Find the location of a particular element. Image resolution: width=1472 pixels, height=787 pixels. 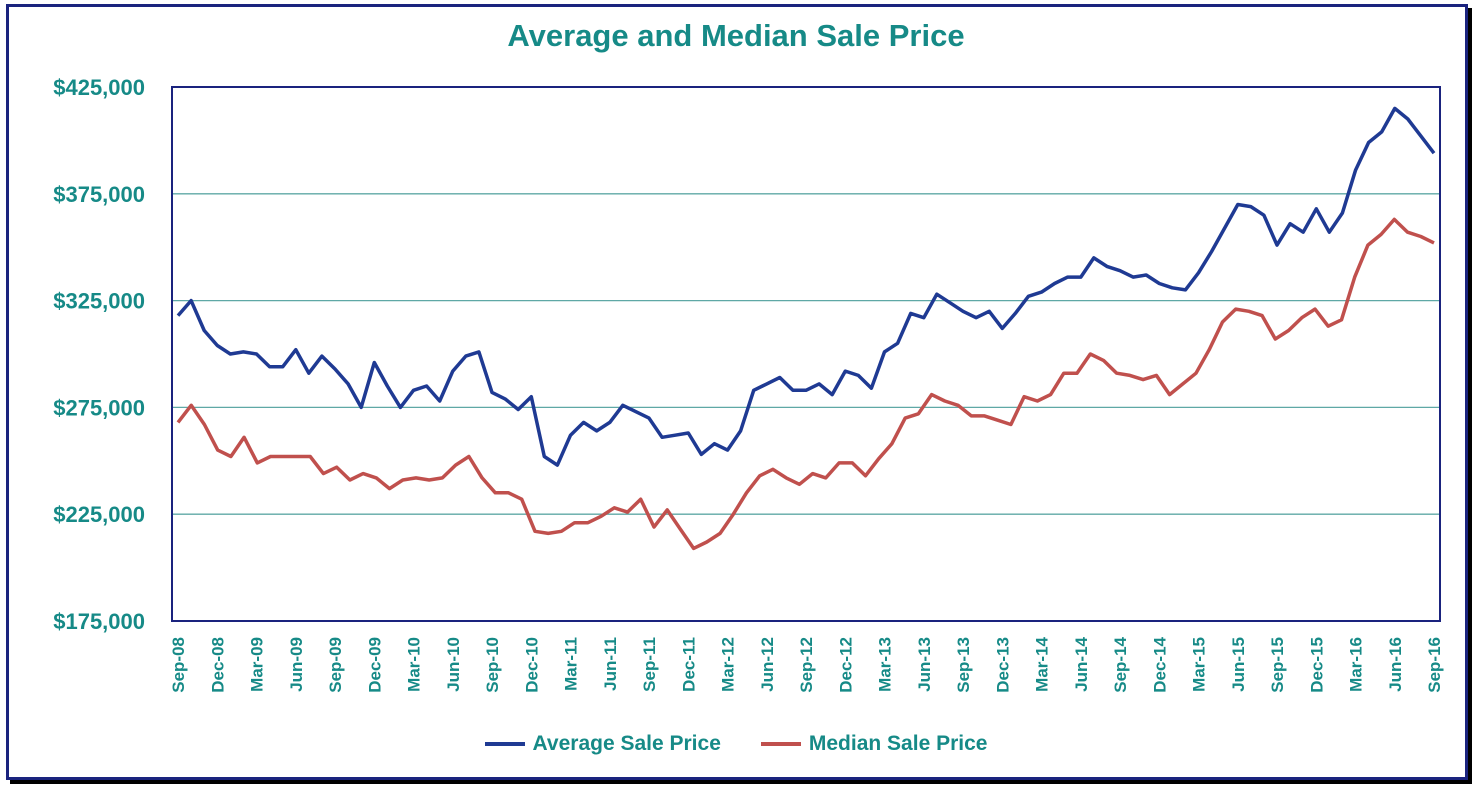

chart-legend: Average Sale Price Median Sale Price is located at coordinates (736, 744).